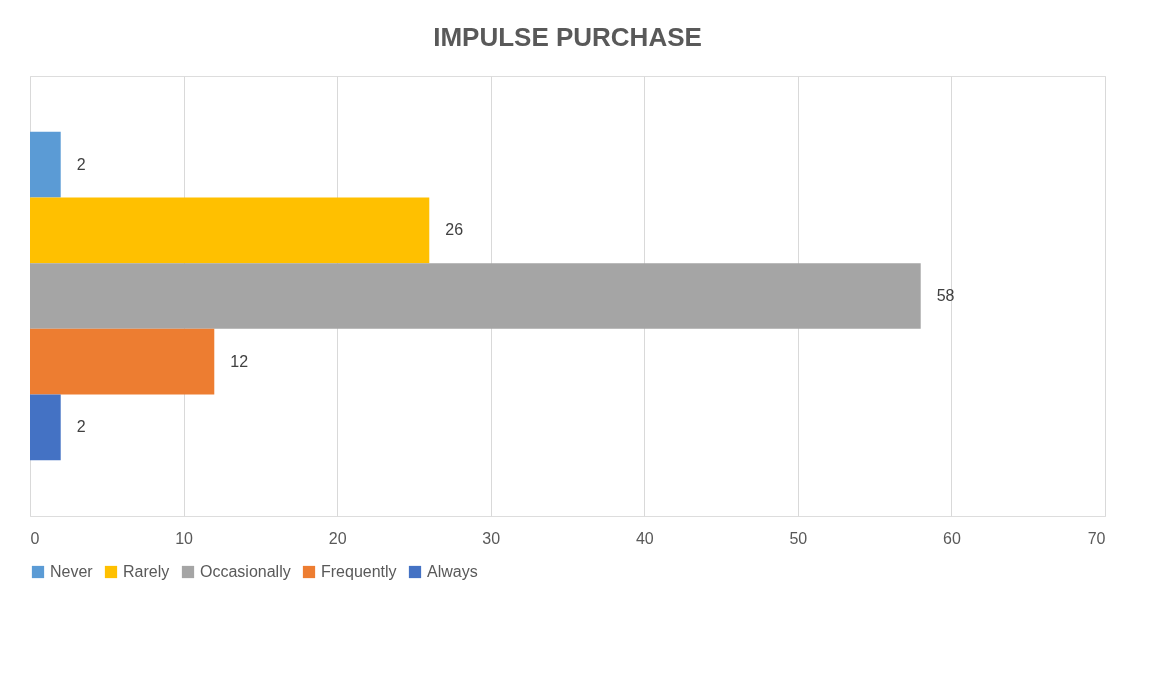 Image resolution: width=1151 pixels, height=676 pixels. Describe the element at coordinates (945, 295) in the screenshot. I see `data-label: 58` at that location.